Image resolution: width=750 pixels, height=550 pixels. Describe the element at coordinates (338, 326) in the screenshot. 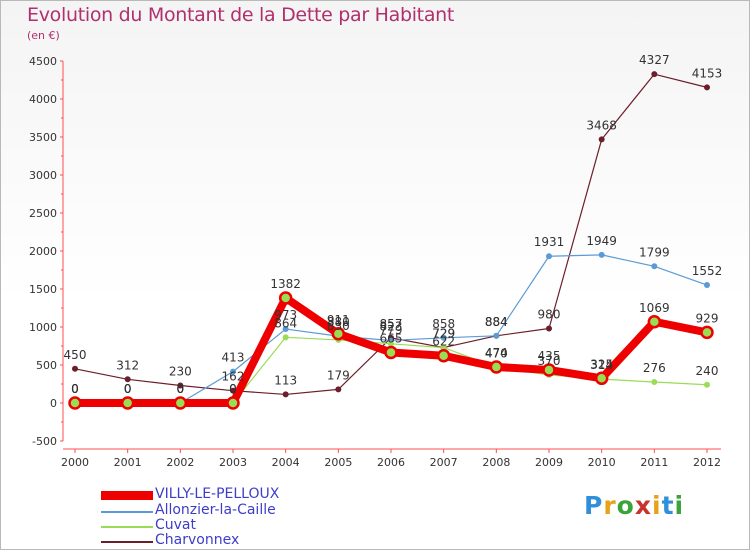

I see `data-label-cuvat: 830` at that location.